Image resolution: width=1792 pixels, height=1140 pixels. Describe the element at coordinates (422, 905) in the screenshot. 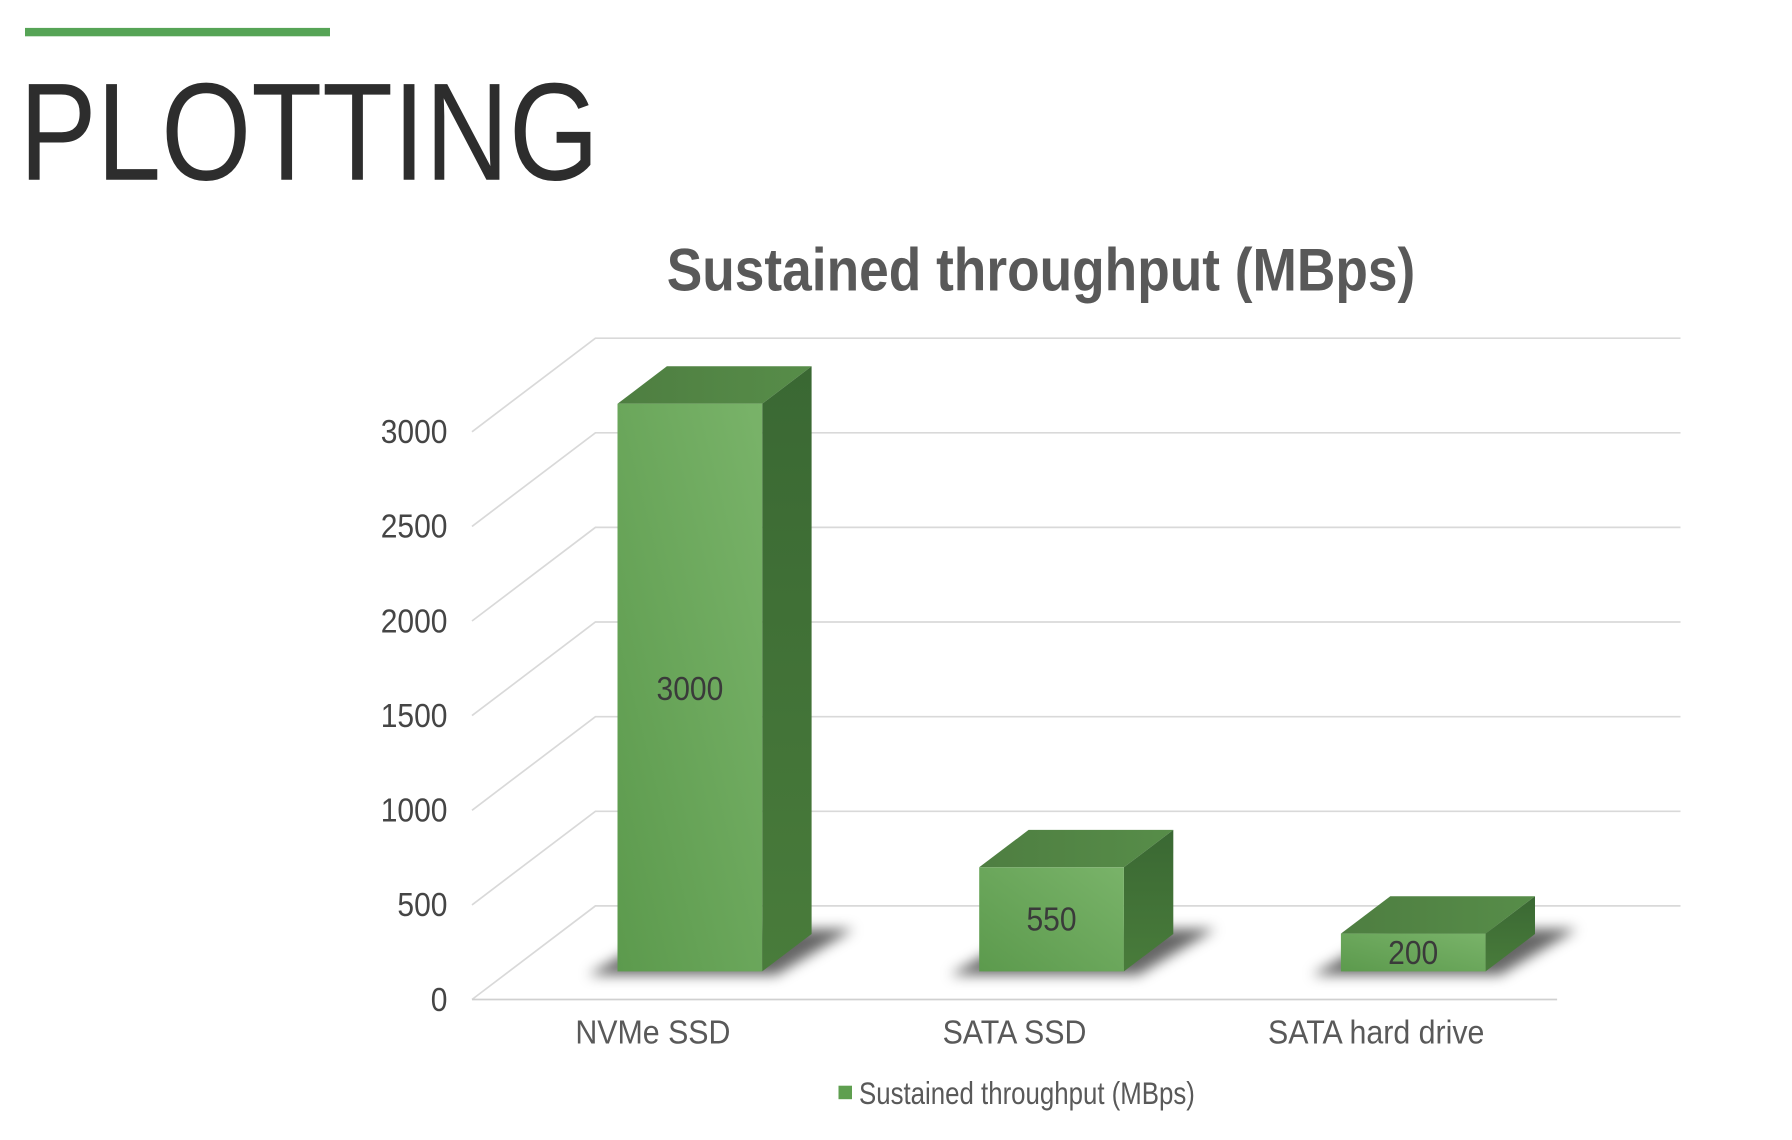

I see `svg-text: 500` at that location.